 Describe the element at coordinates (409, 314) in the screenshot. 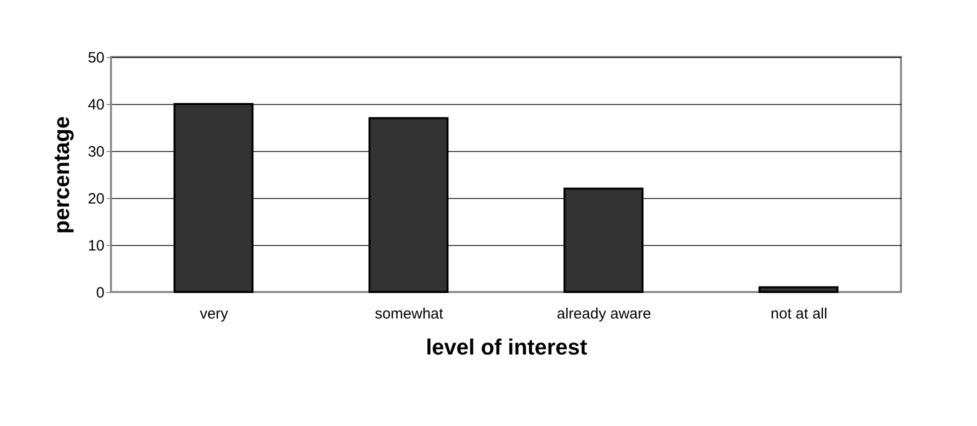

I see `x-tick-label: somewhat` at that location.